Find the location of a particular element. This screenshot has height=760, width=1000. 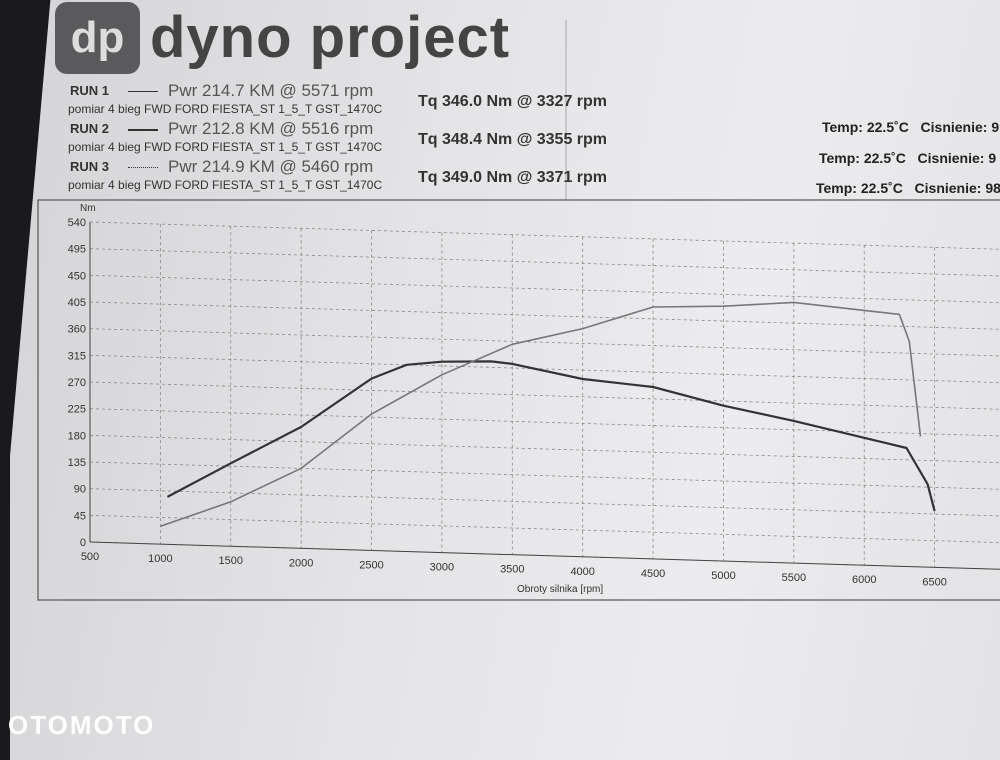

x-tick-label: 4000 is located at coordinates (582, 572).